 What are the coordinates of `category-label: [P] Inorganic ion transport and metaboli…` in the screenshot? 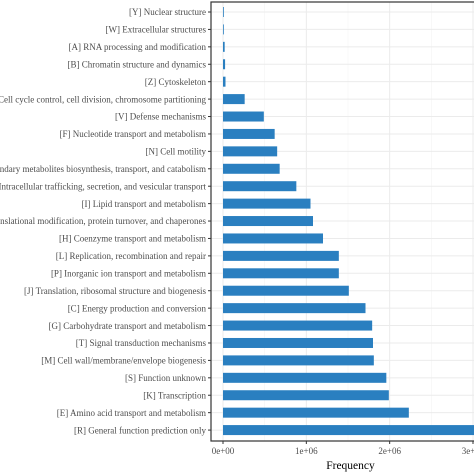 It's located at (128, 274).